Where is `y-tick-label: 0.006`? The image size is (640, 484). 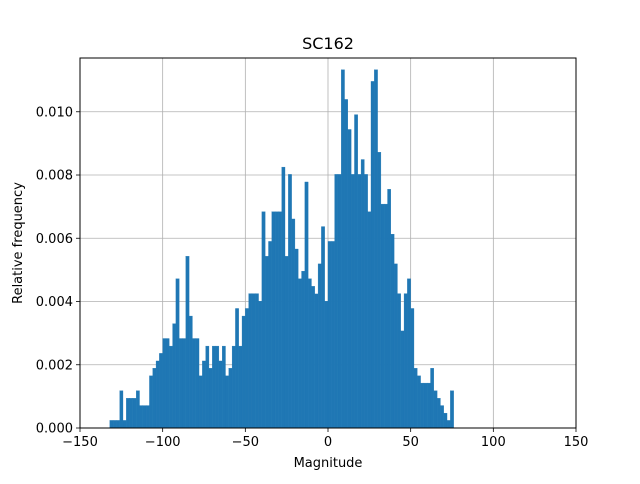
y-tick-label: 0.006 is located at coordinates (54, 239).